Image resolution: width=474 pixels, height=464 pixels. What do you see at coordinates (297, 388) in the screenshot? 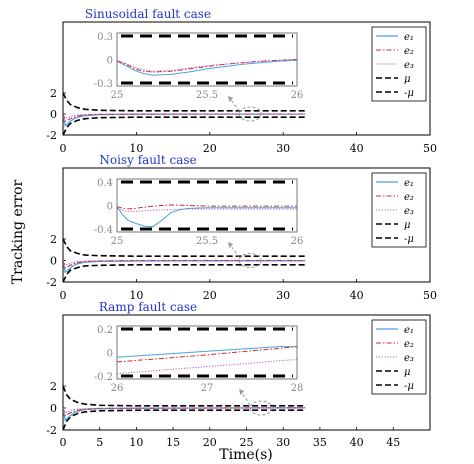
I see `inset-x-tick-label: 28` at bounding box center [297, 388].